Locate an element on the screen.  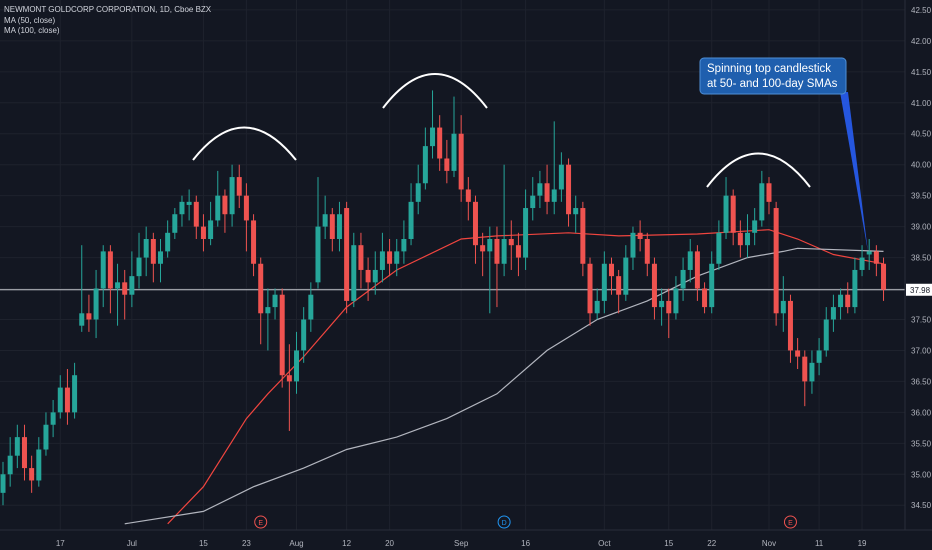
event-label: D is located at coordinates (504, 523).